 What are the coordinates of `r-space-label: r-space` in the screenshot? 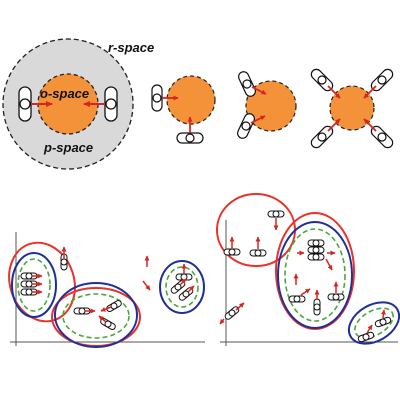 It's located at (131, 47).